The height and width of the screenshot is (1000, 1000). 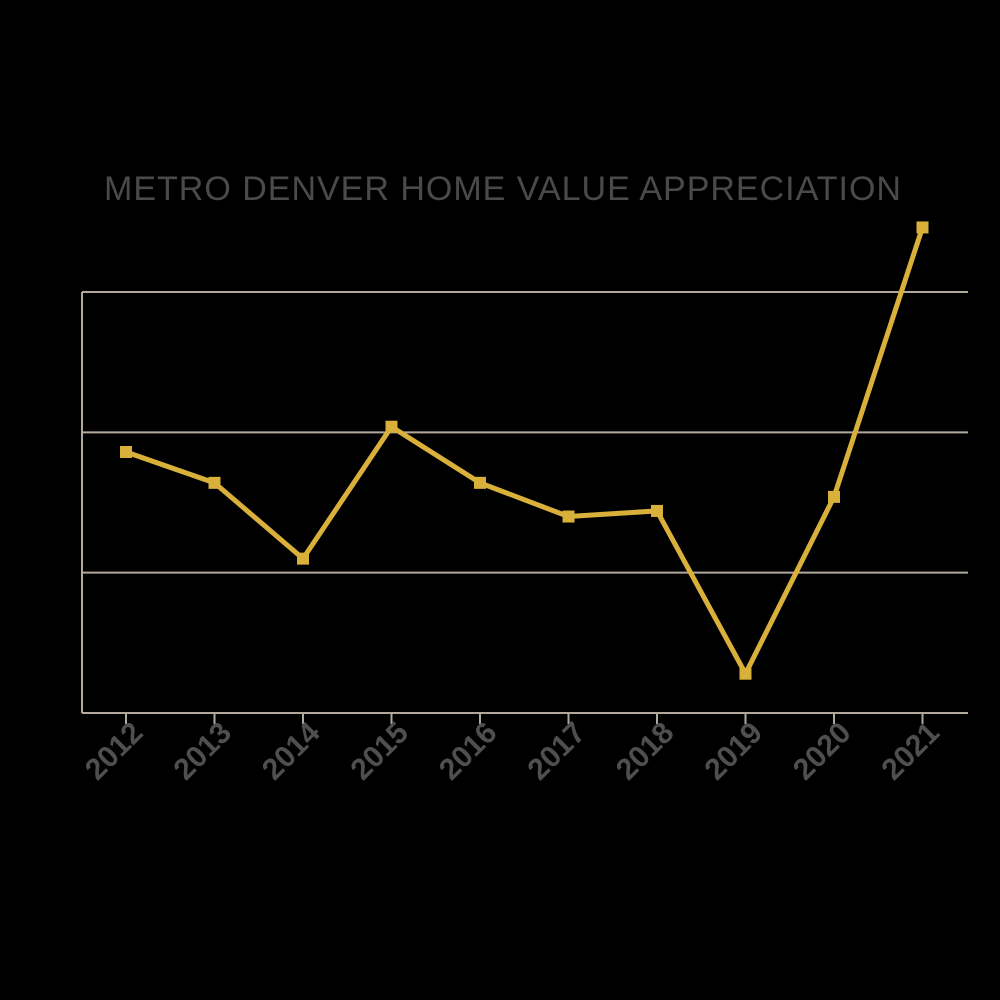 What do you see at coordinates (568, 516) in the screenshot?
I see `data-point-2017` at bounding box center [568, 516].